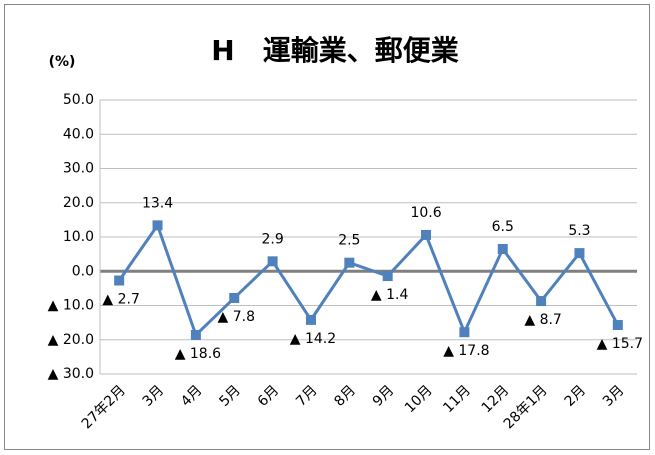 The width and height of the screenshot is (655, 455). Describe the element at coordinates (83, 271) in the screenshot. I see `y-tick-label: 0.0` at that location.